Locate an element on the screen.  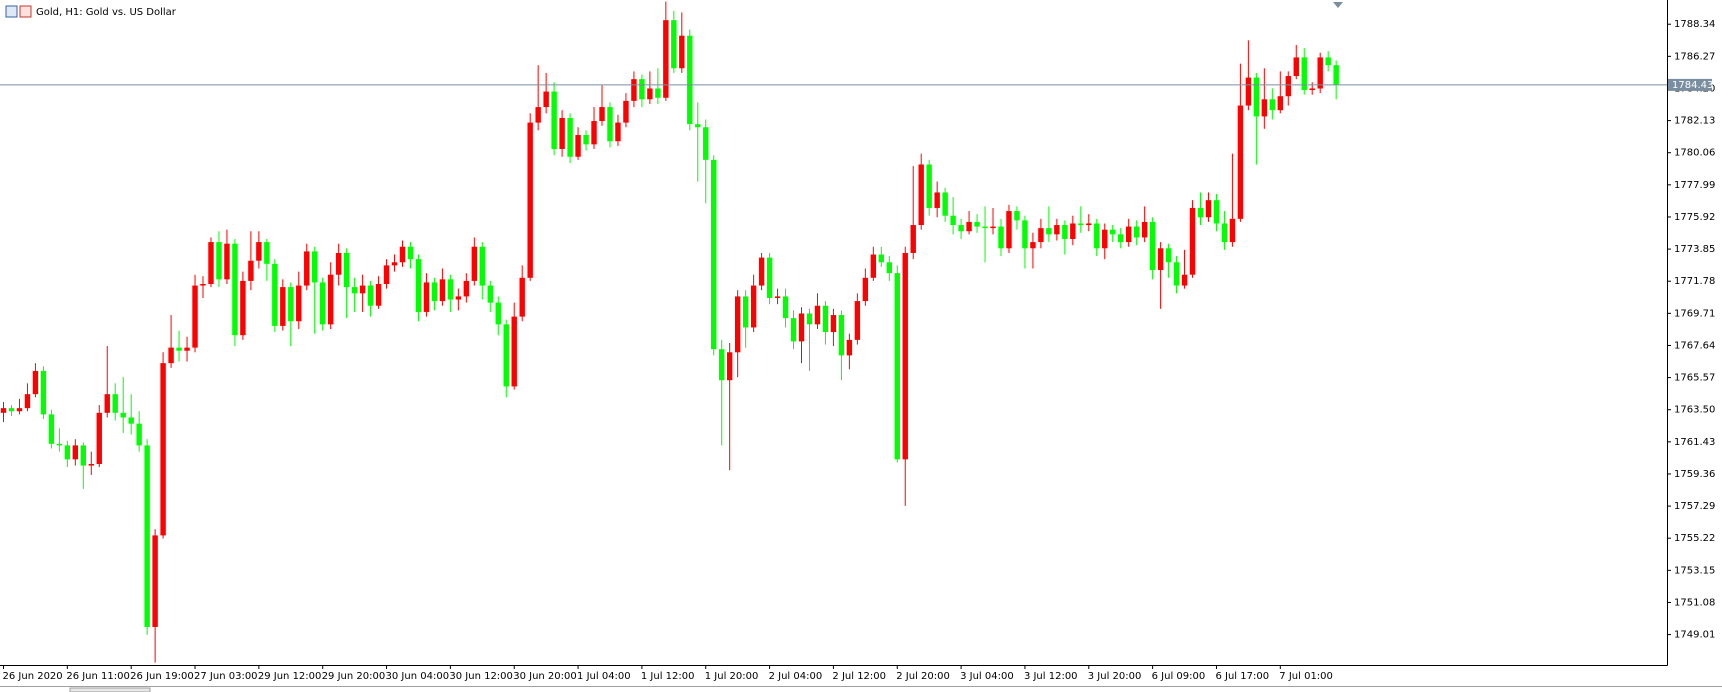
x-tick-label: 6 Jul 17:00 is located at coordinates (1242, 676).